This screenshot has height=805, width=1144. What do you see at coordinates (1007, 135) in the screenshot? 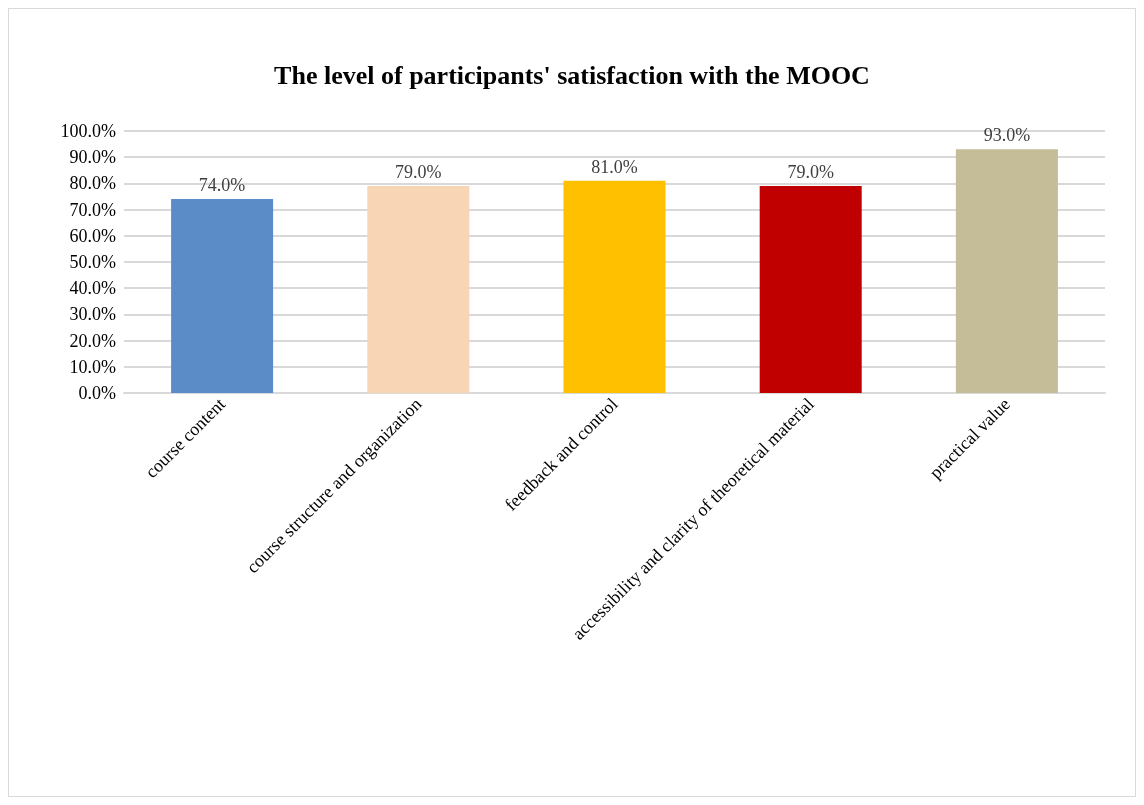
I see `data-label: 93.0%` at bounding box center [1007, 135].